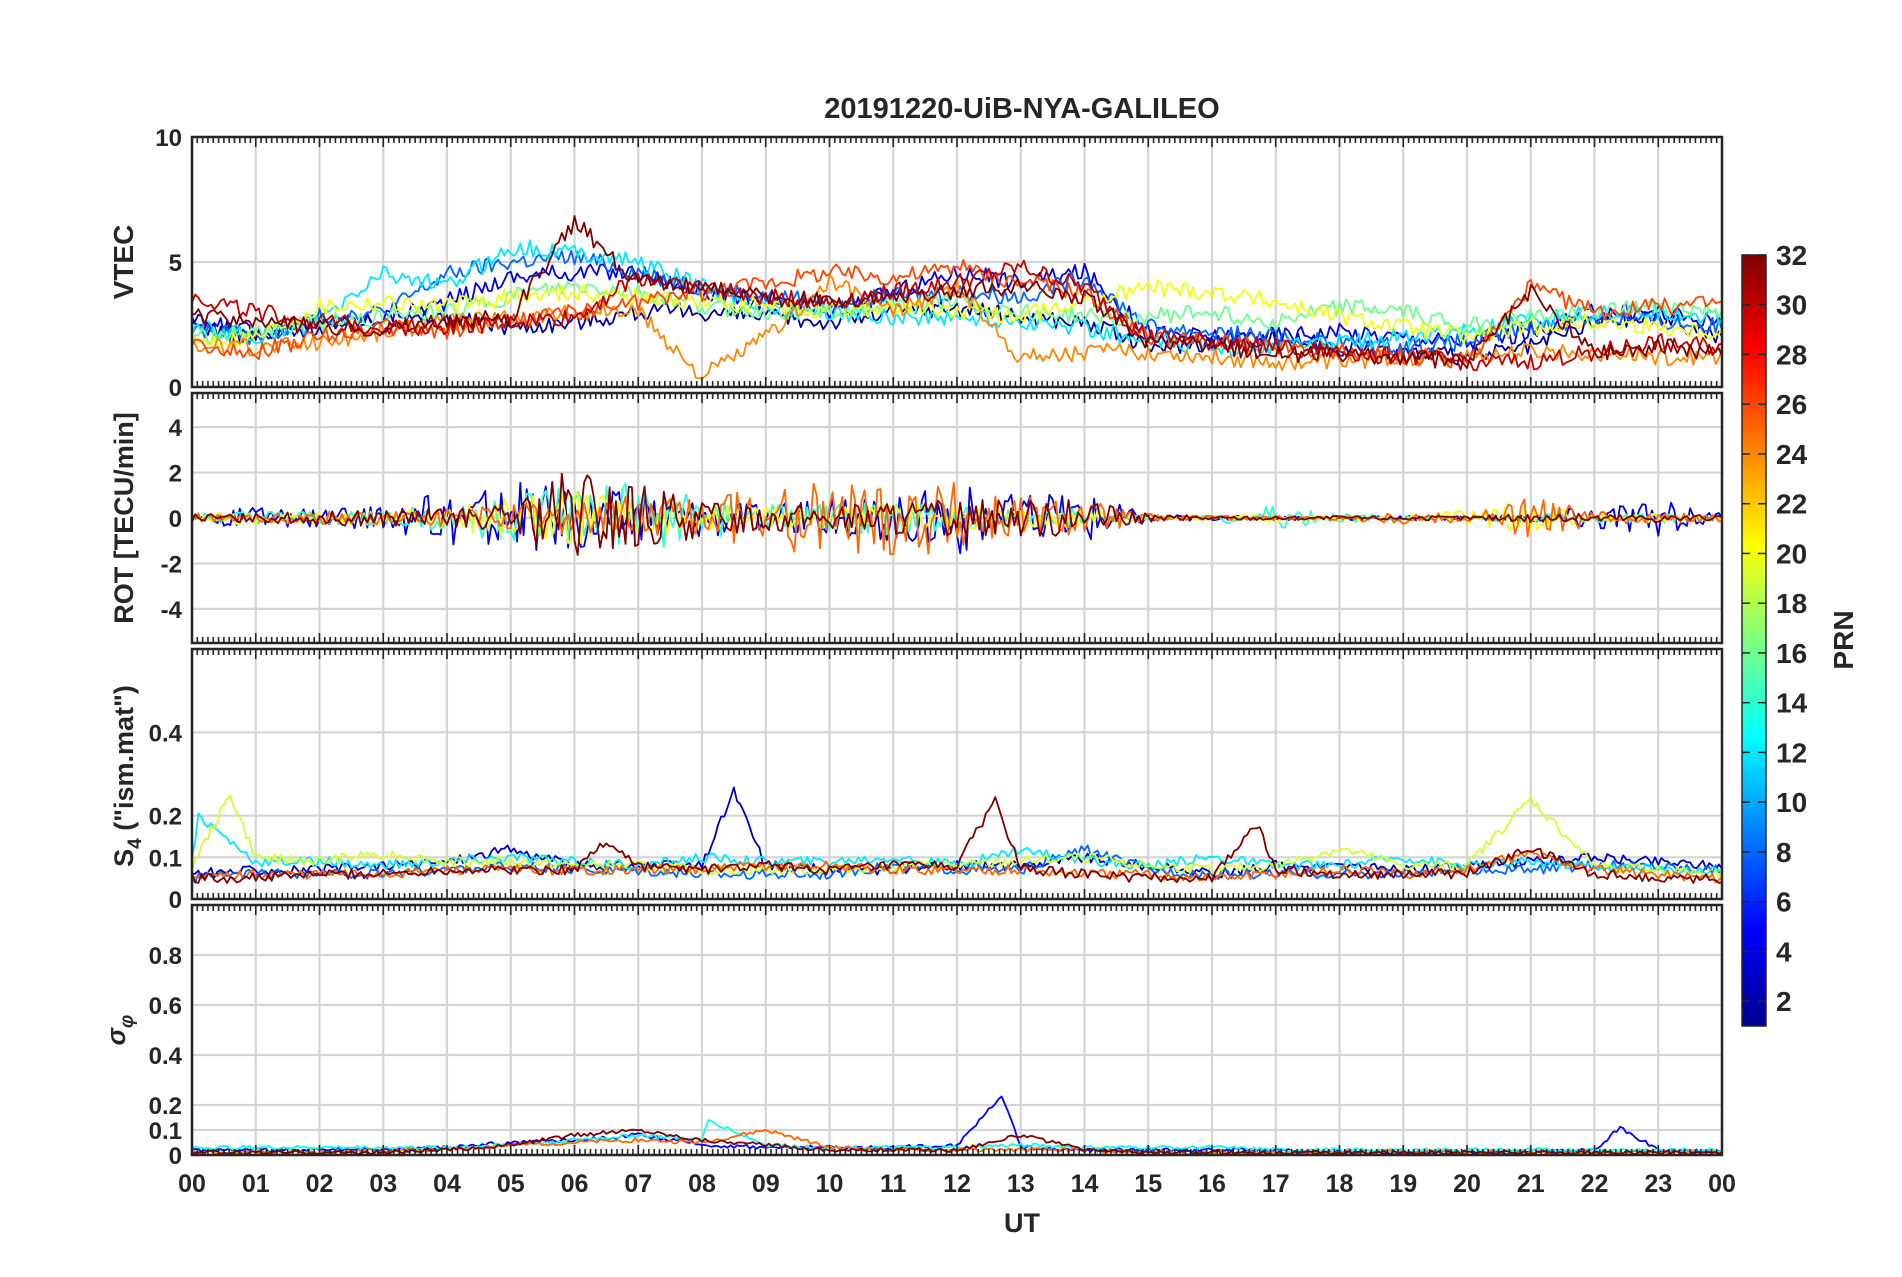 This screenshot has height=1277, width=1902. I want to click on x-tick-label: 12, so click(957, 1184).